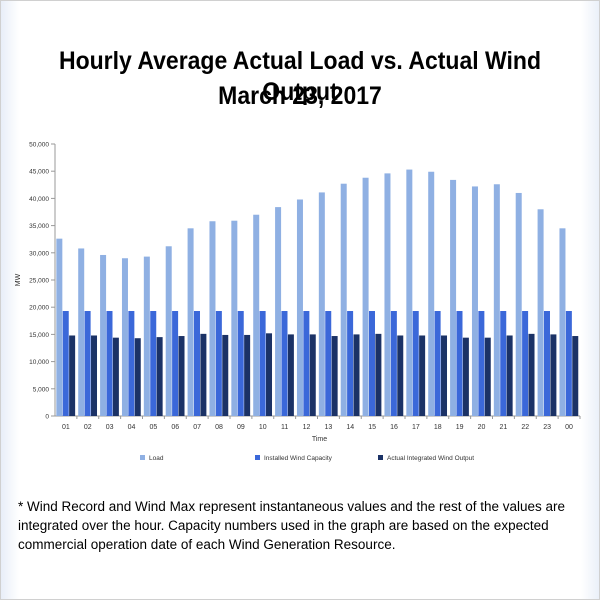  What do you see at coordinates (319, 439) in the screenshot?
I see `x-axis-title: Time` at bounding box center [319, 439].